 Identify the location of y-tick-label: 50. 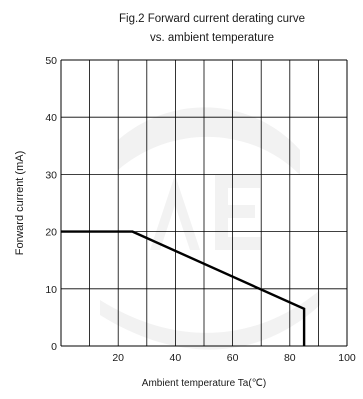
(51, 61).